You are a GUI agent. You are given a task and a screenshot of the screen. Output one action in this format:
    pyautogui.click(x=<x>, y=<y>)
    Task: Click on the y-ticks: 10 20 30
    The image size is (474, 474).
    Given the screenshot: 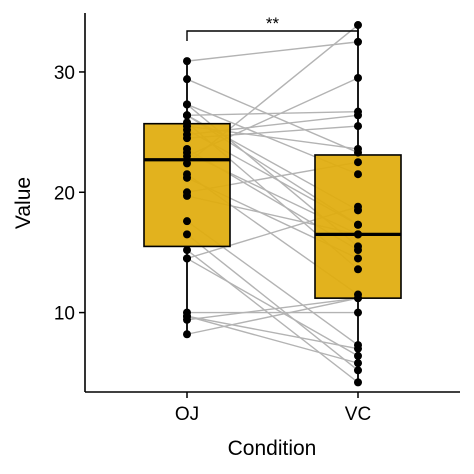 What is the action you would take?
    pyautogui.click(x=69, y=194)
    